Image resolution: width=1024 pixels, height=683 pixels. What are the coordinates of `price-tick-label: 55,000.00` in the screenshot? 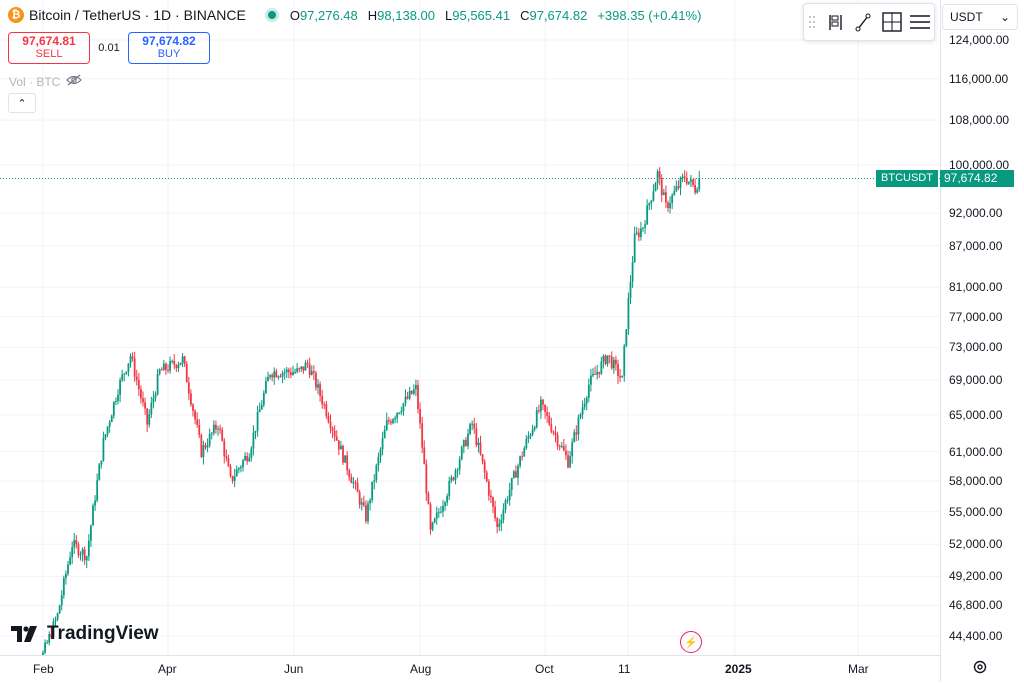 It's located at (976, 511).